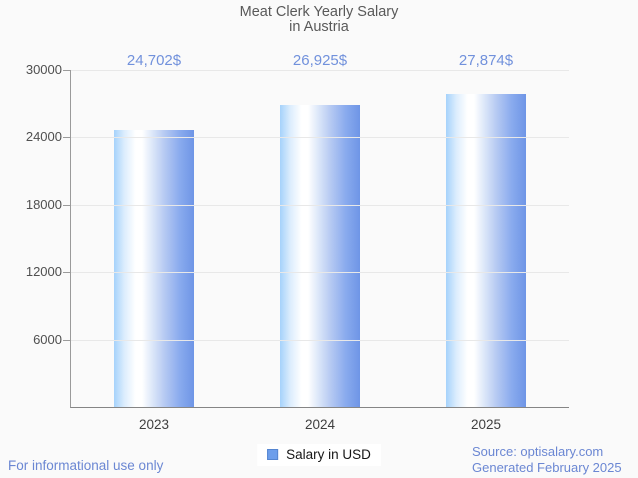  What do you see at coordinates (154, 60) in the screenshot?
I see `value-label-2023: 24,702$` at bounding box center [154, 60].